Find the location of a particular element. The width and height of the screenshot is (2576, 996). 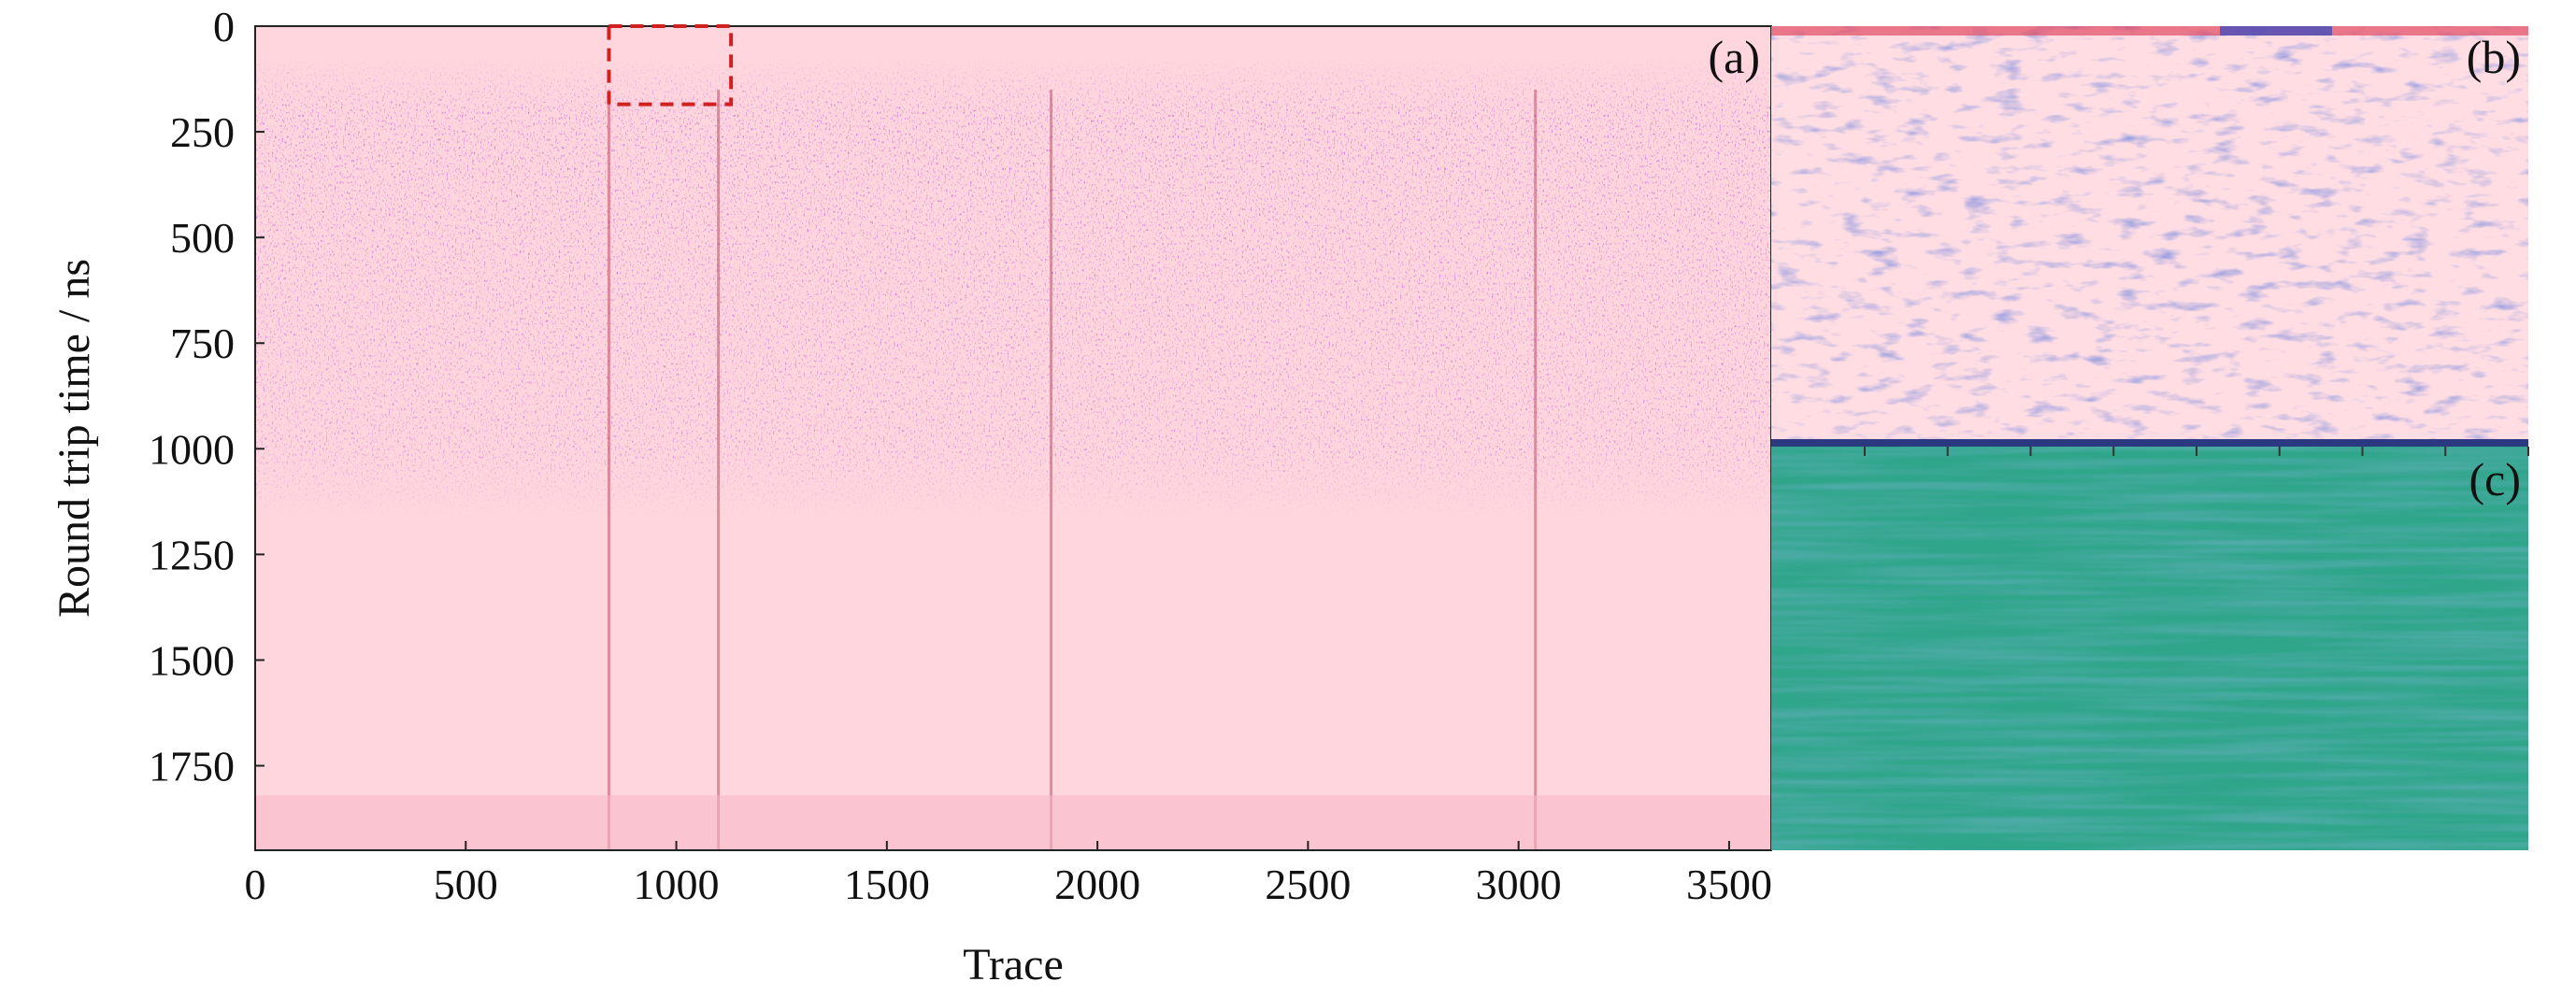

y-tick-label: 250 is located at coordinates (202, 132).